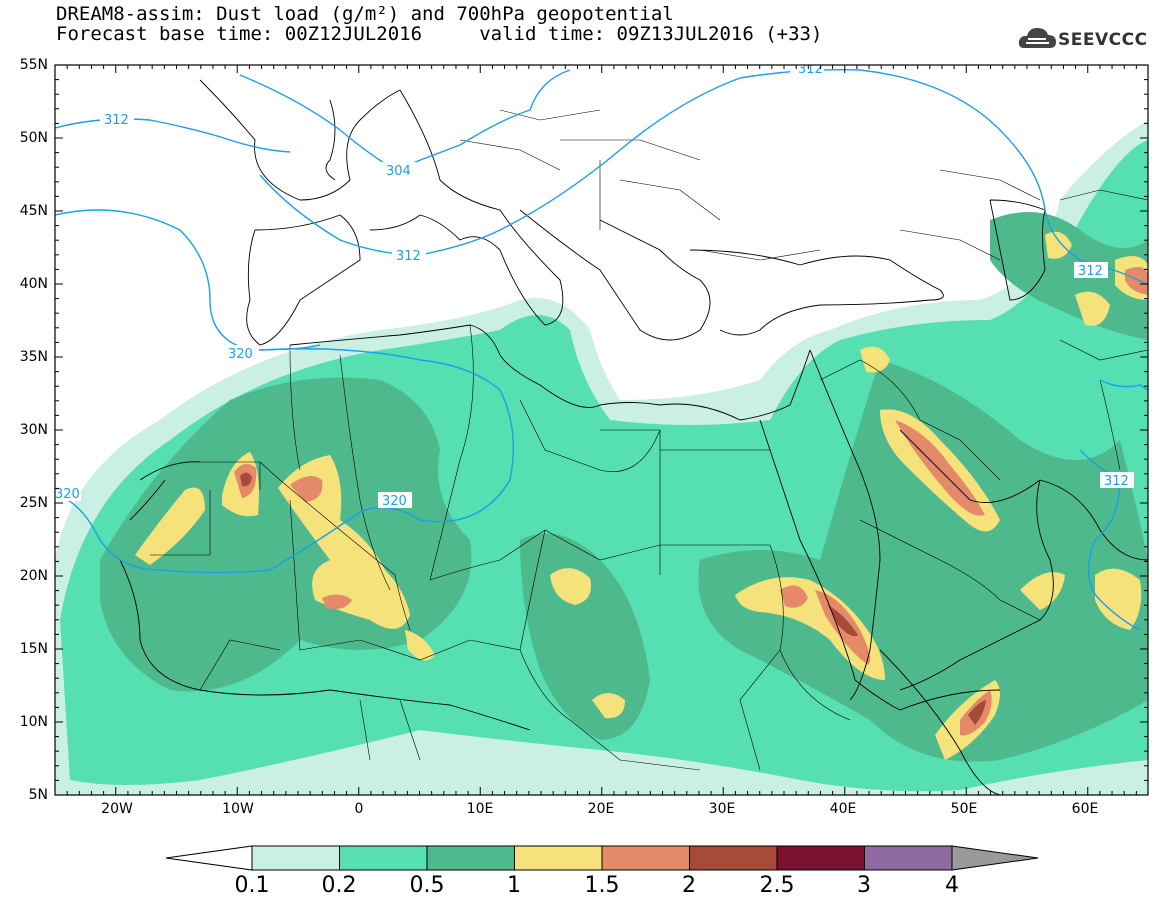 The image size is (1165, 907). I want to click on lon-label: 0, so click(359, 809).